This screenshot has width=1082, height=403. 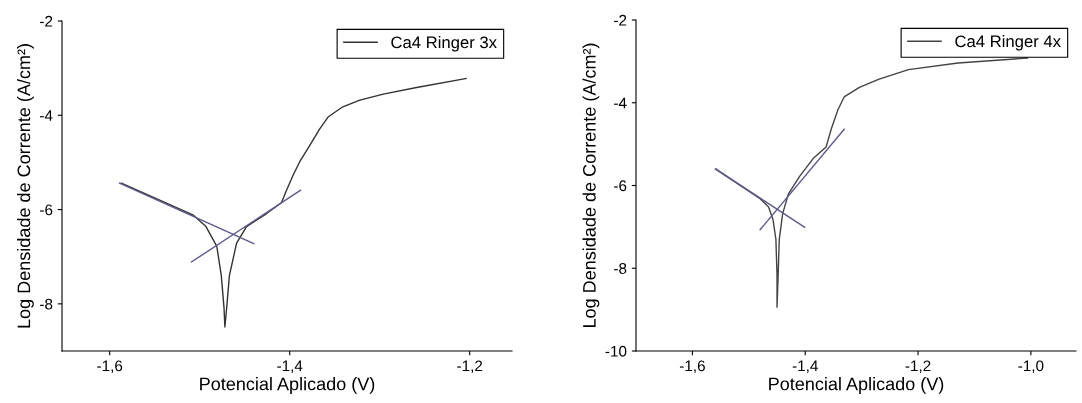 What do you see at coordinates (1031, 367) in the screenshot?
I see `x-tick-label: -1,0` at bounding box center [1031, 367].